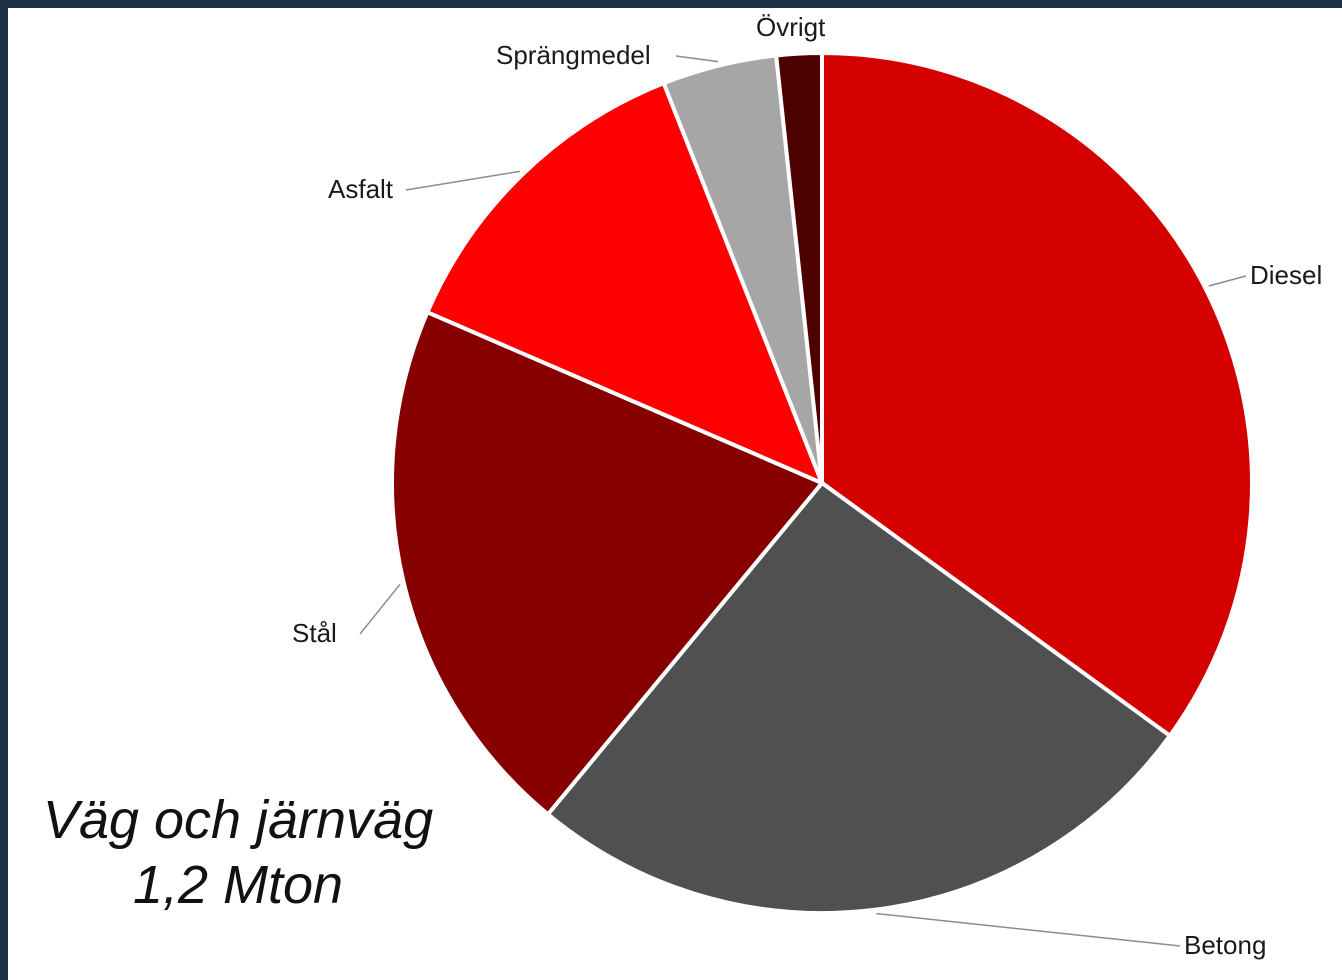  Describe the element at coordinates (1225, 945) in the screenshot. I see `slice-label-betong: Betong` at that location.